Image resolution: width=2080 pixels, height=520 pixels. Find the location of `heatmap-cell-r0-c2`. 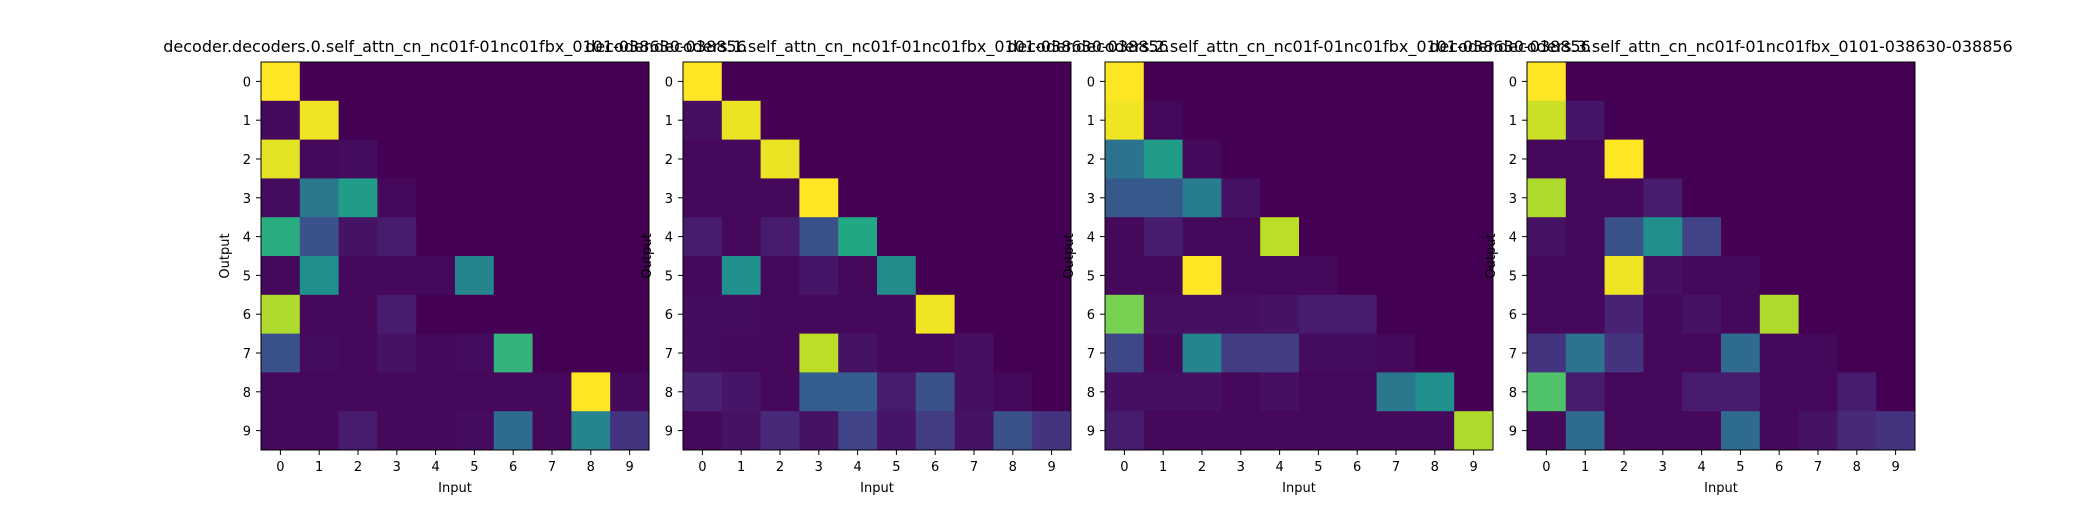

heatmap-cell-r0-c2 is located at coordinates (1202, 82).